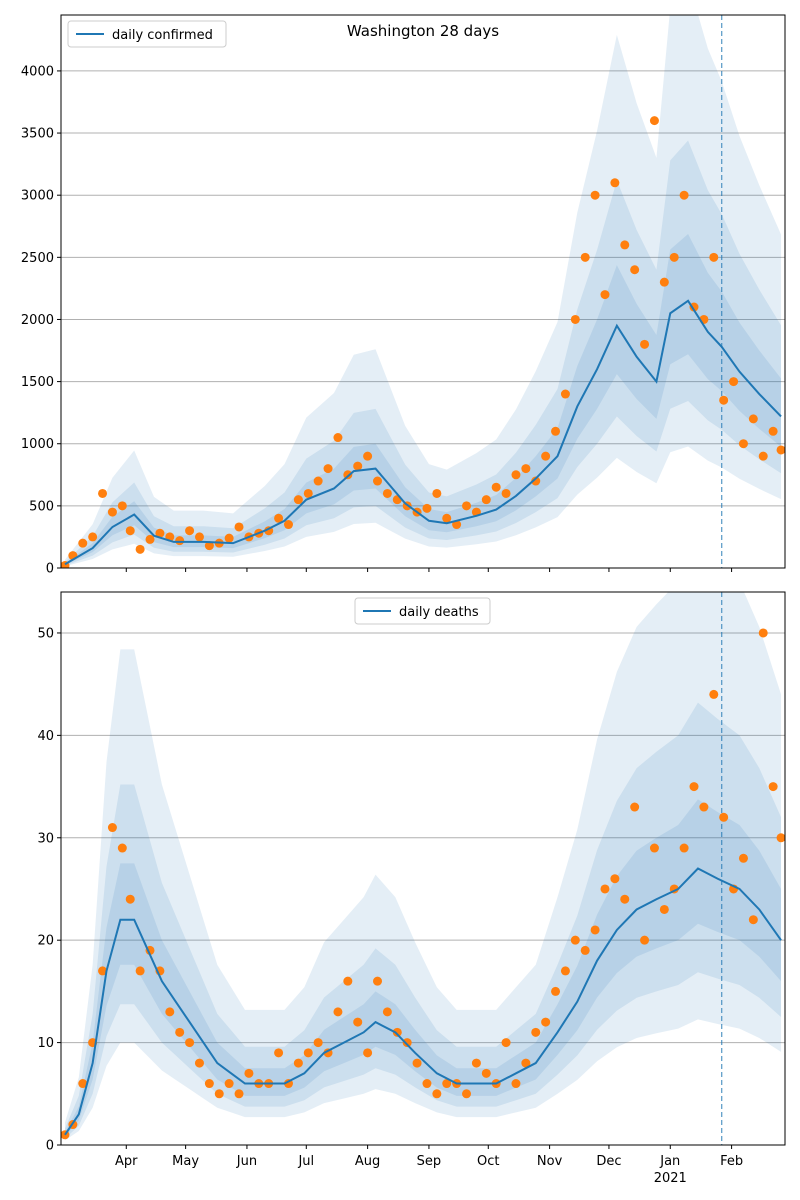 The image size is (800, 1200). What do you see at coordinates (731, 1161) in the screenshot?
I see `x-tick-label: Feb` at bounding box center [731, 1161].